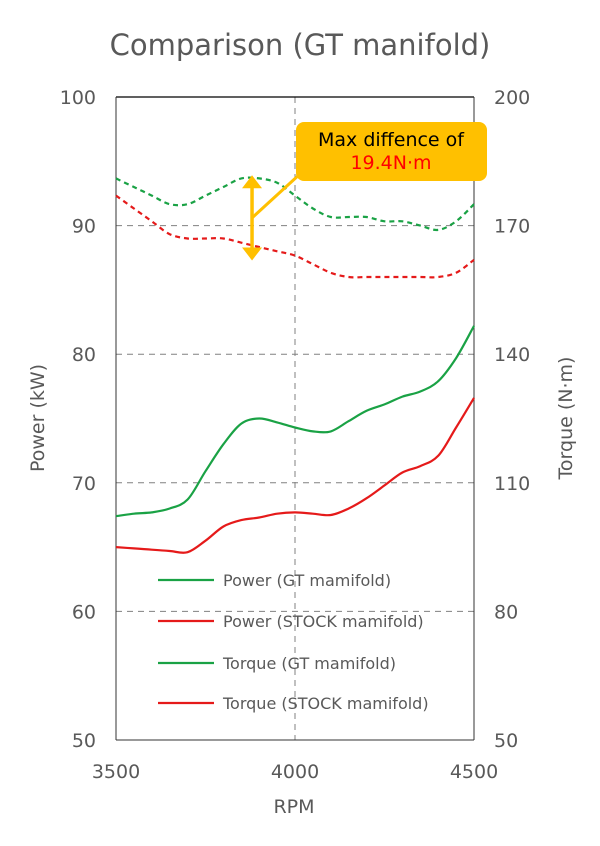 The image size is (600, 846). Describe the element at coordinates (512, 484) in the screenshot. I see `right-tick-label-110: 110` at that location.